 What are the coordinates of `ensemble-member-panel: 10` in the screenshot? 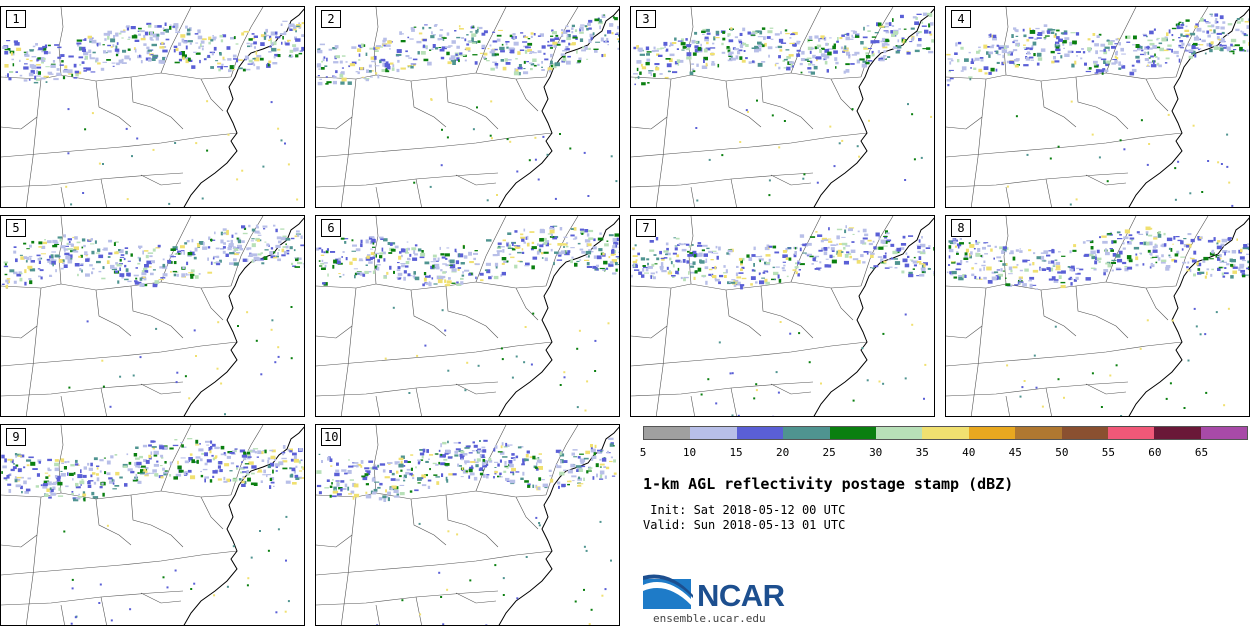 It's located at (467, 525).